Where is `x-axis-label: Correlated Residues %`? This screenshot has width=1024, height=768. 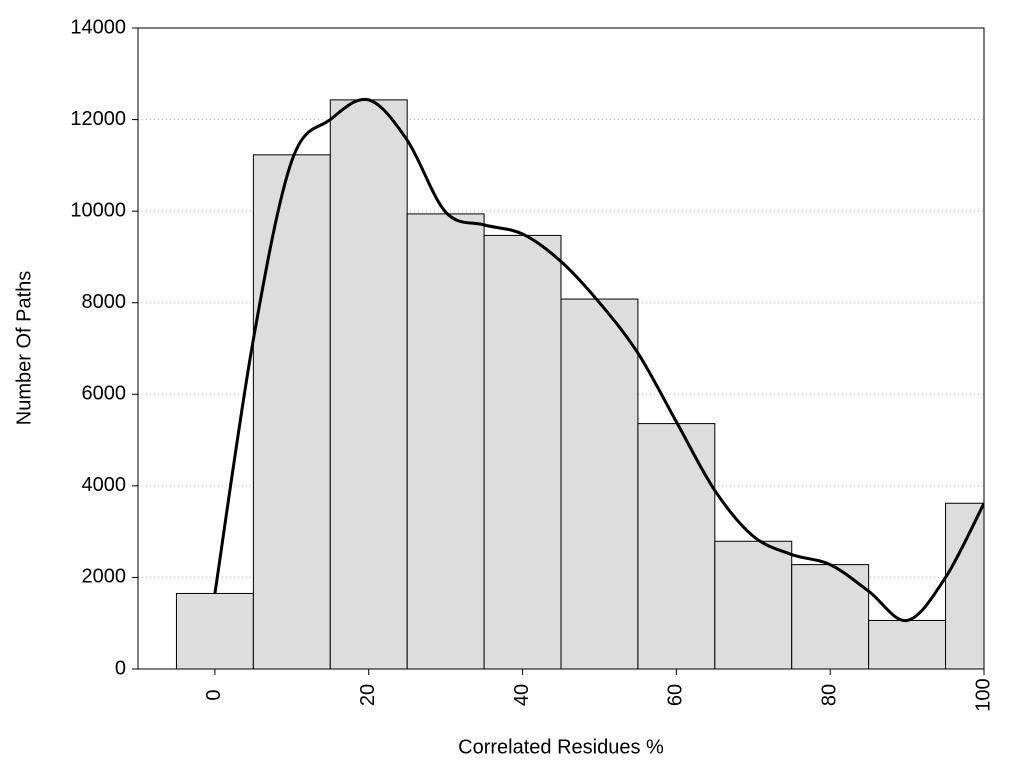
x-axis-label: Correlated Residues % is located at coordinates (561, 747).